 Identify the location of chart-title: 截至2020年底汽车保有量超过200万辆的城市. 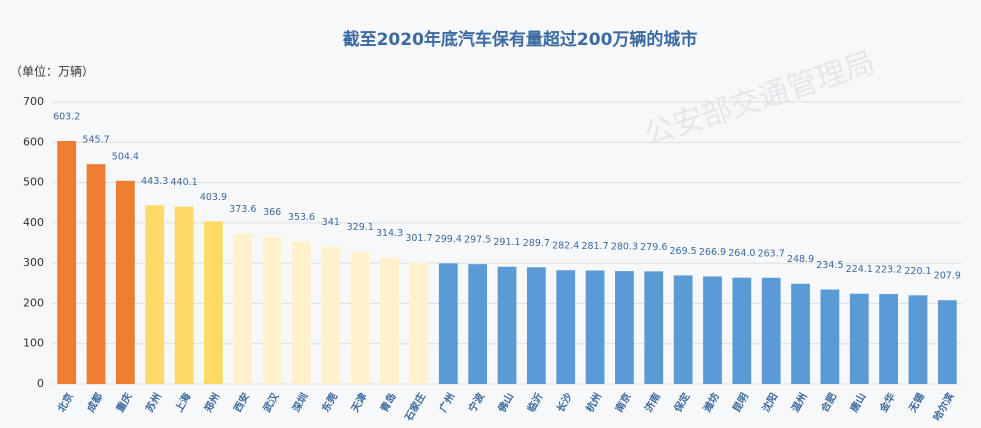
(520, 39).